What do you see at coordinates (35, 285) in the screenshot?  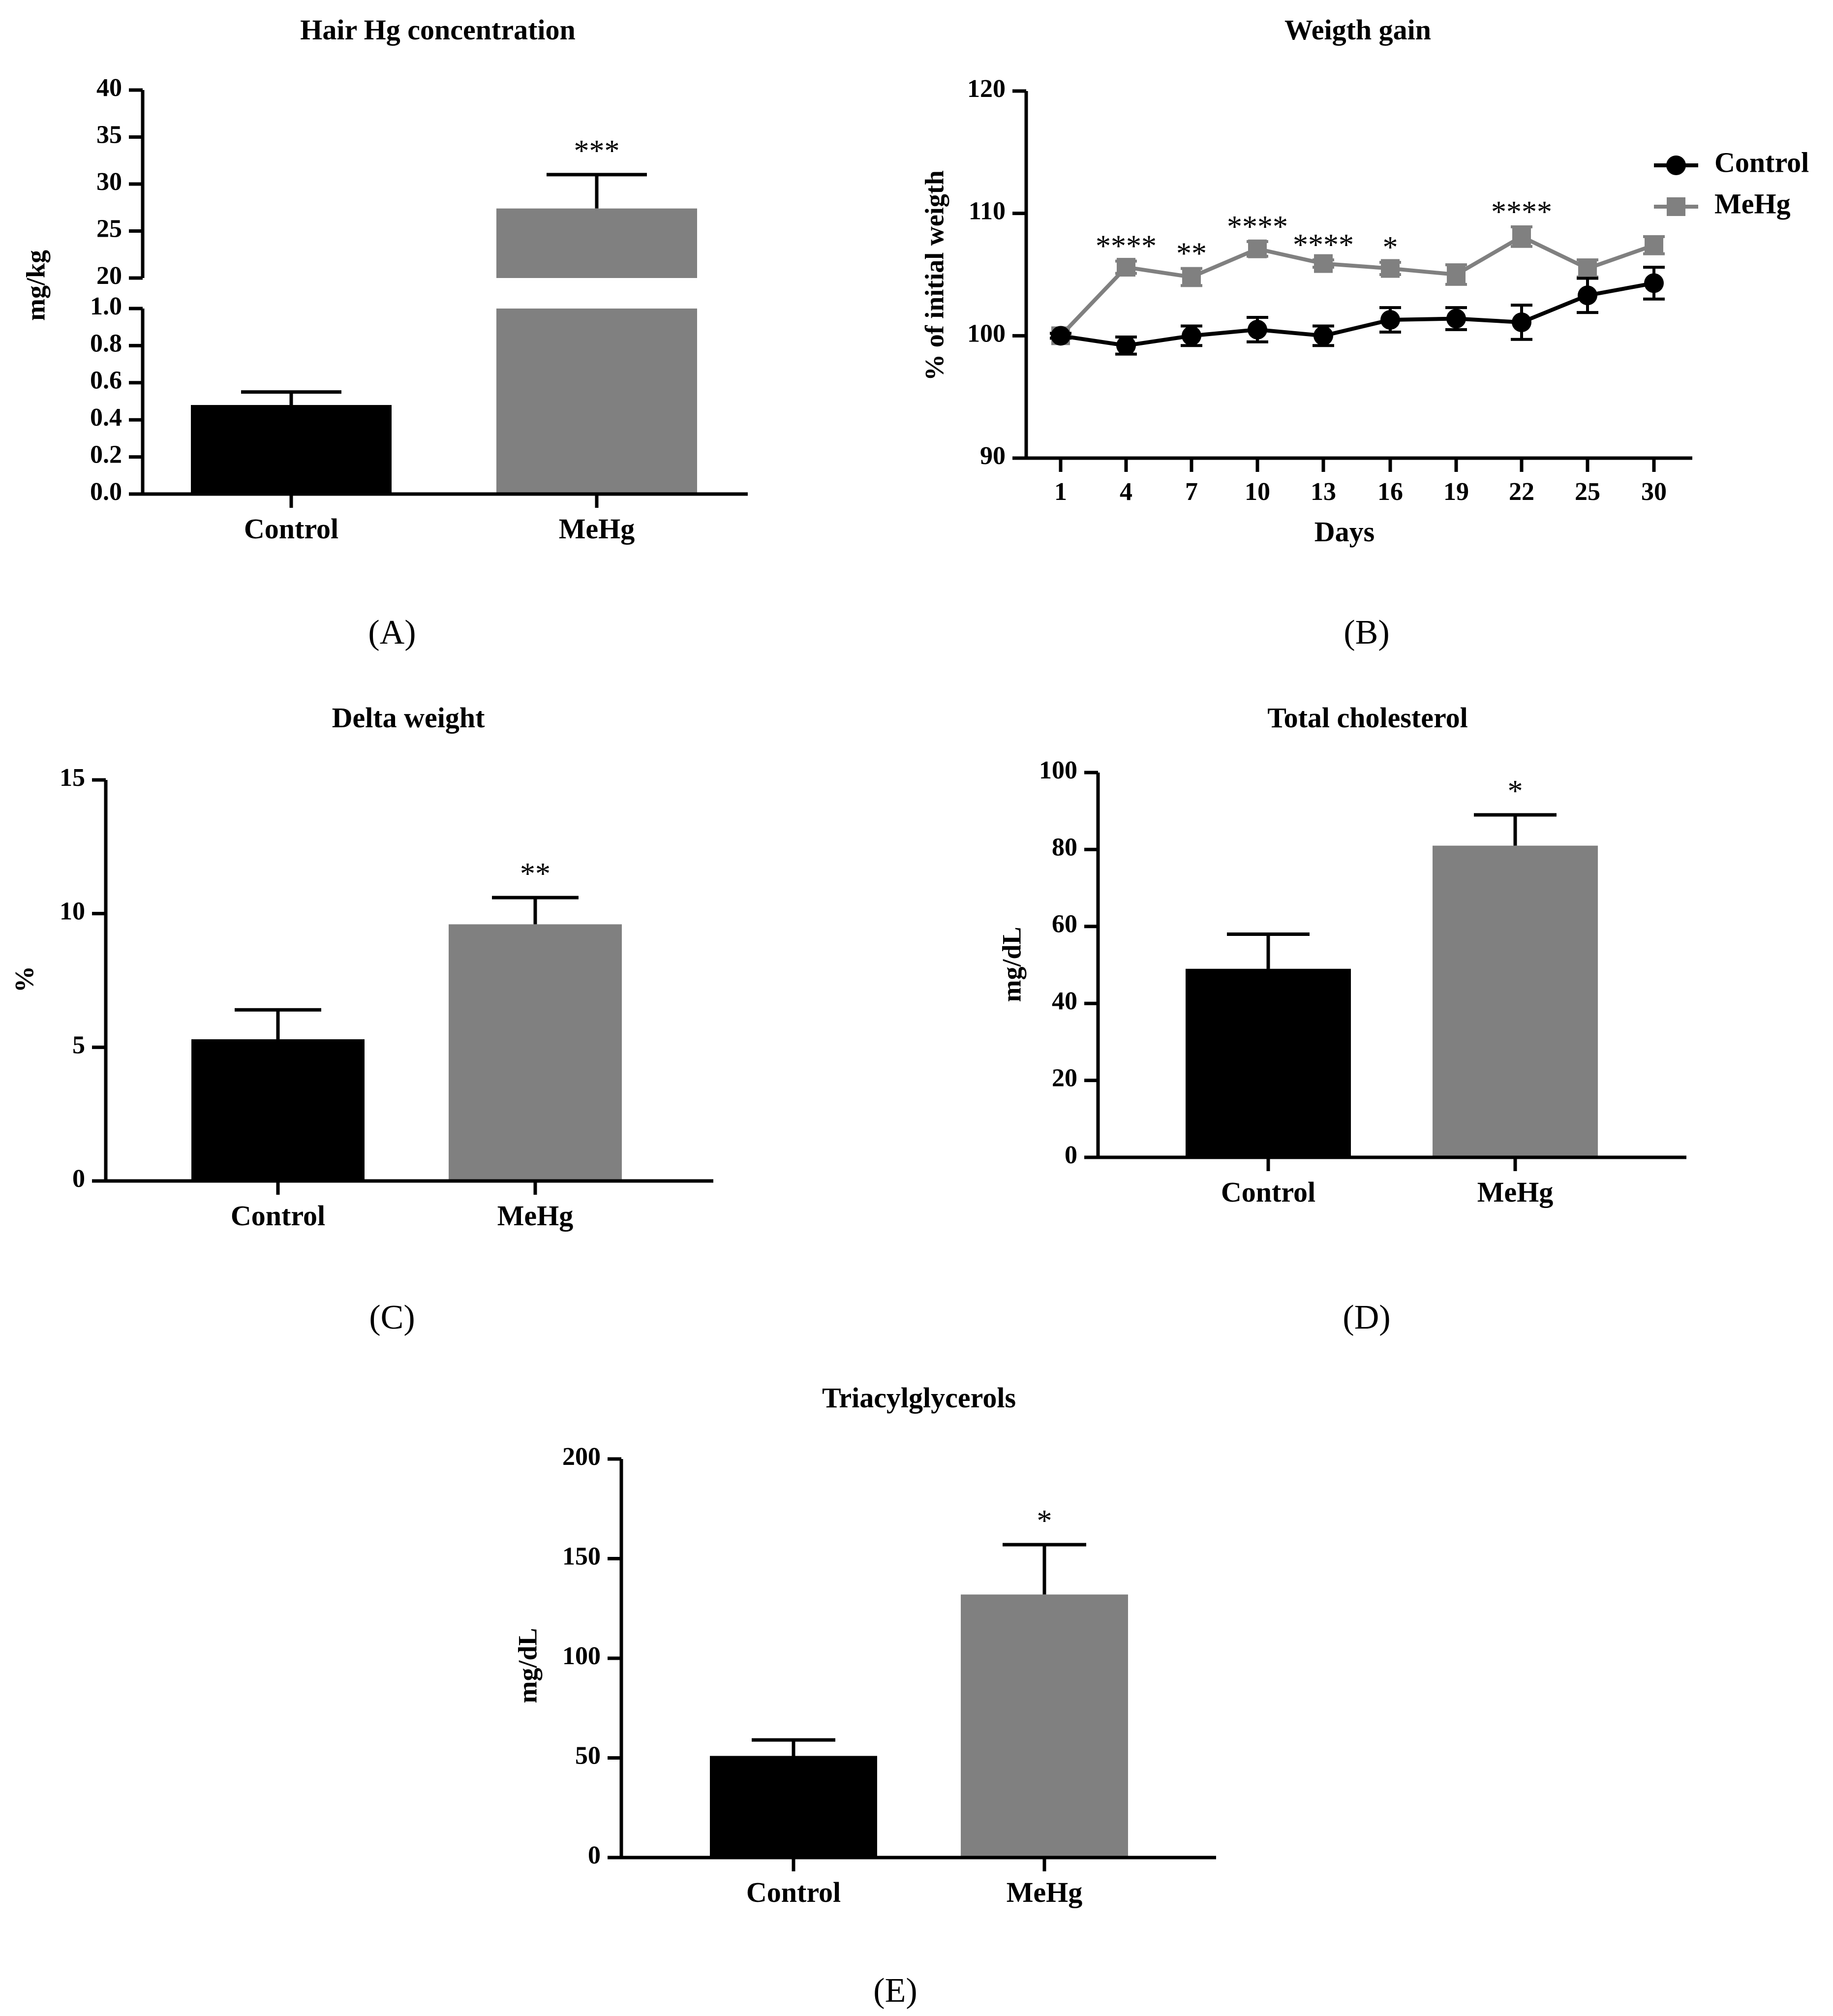 I see `panel-a-y-label: mg/kg` at bounding box center [35, 285].